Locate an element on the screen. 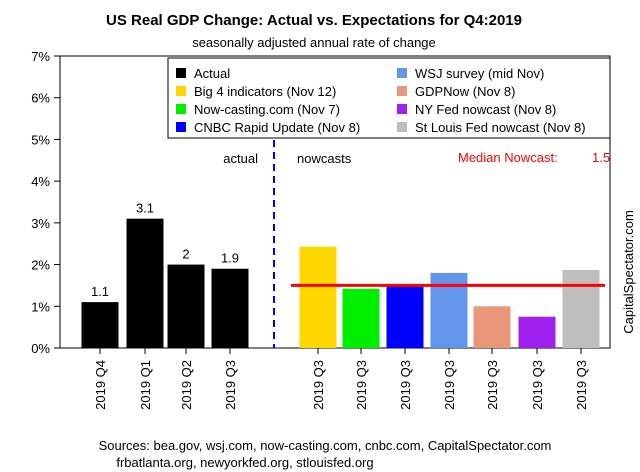  y-tick-label: 1% is located at coordinates (40, 306).